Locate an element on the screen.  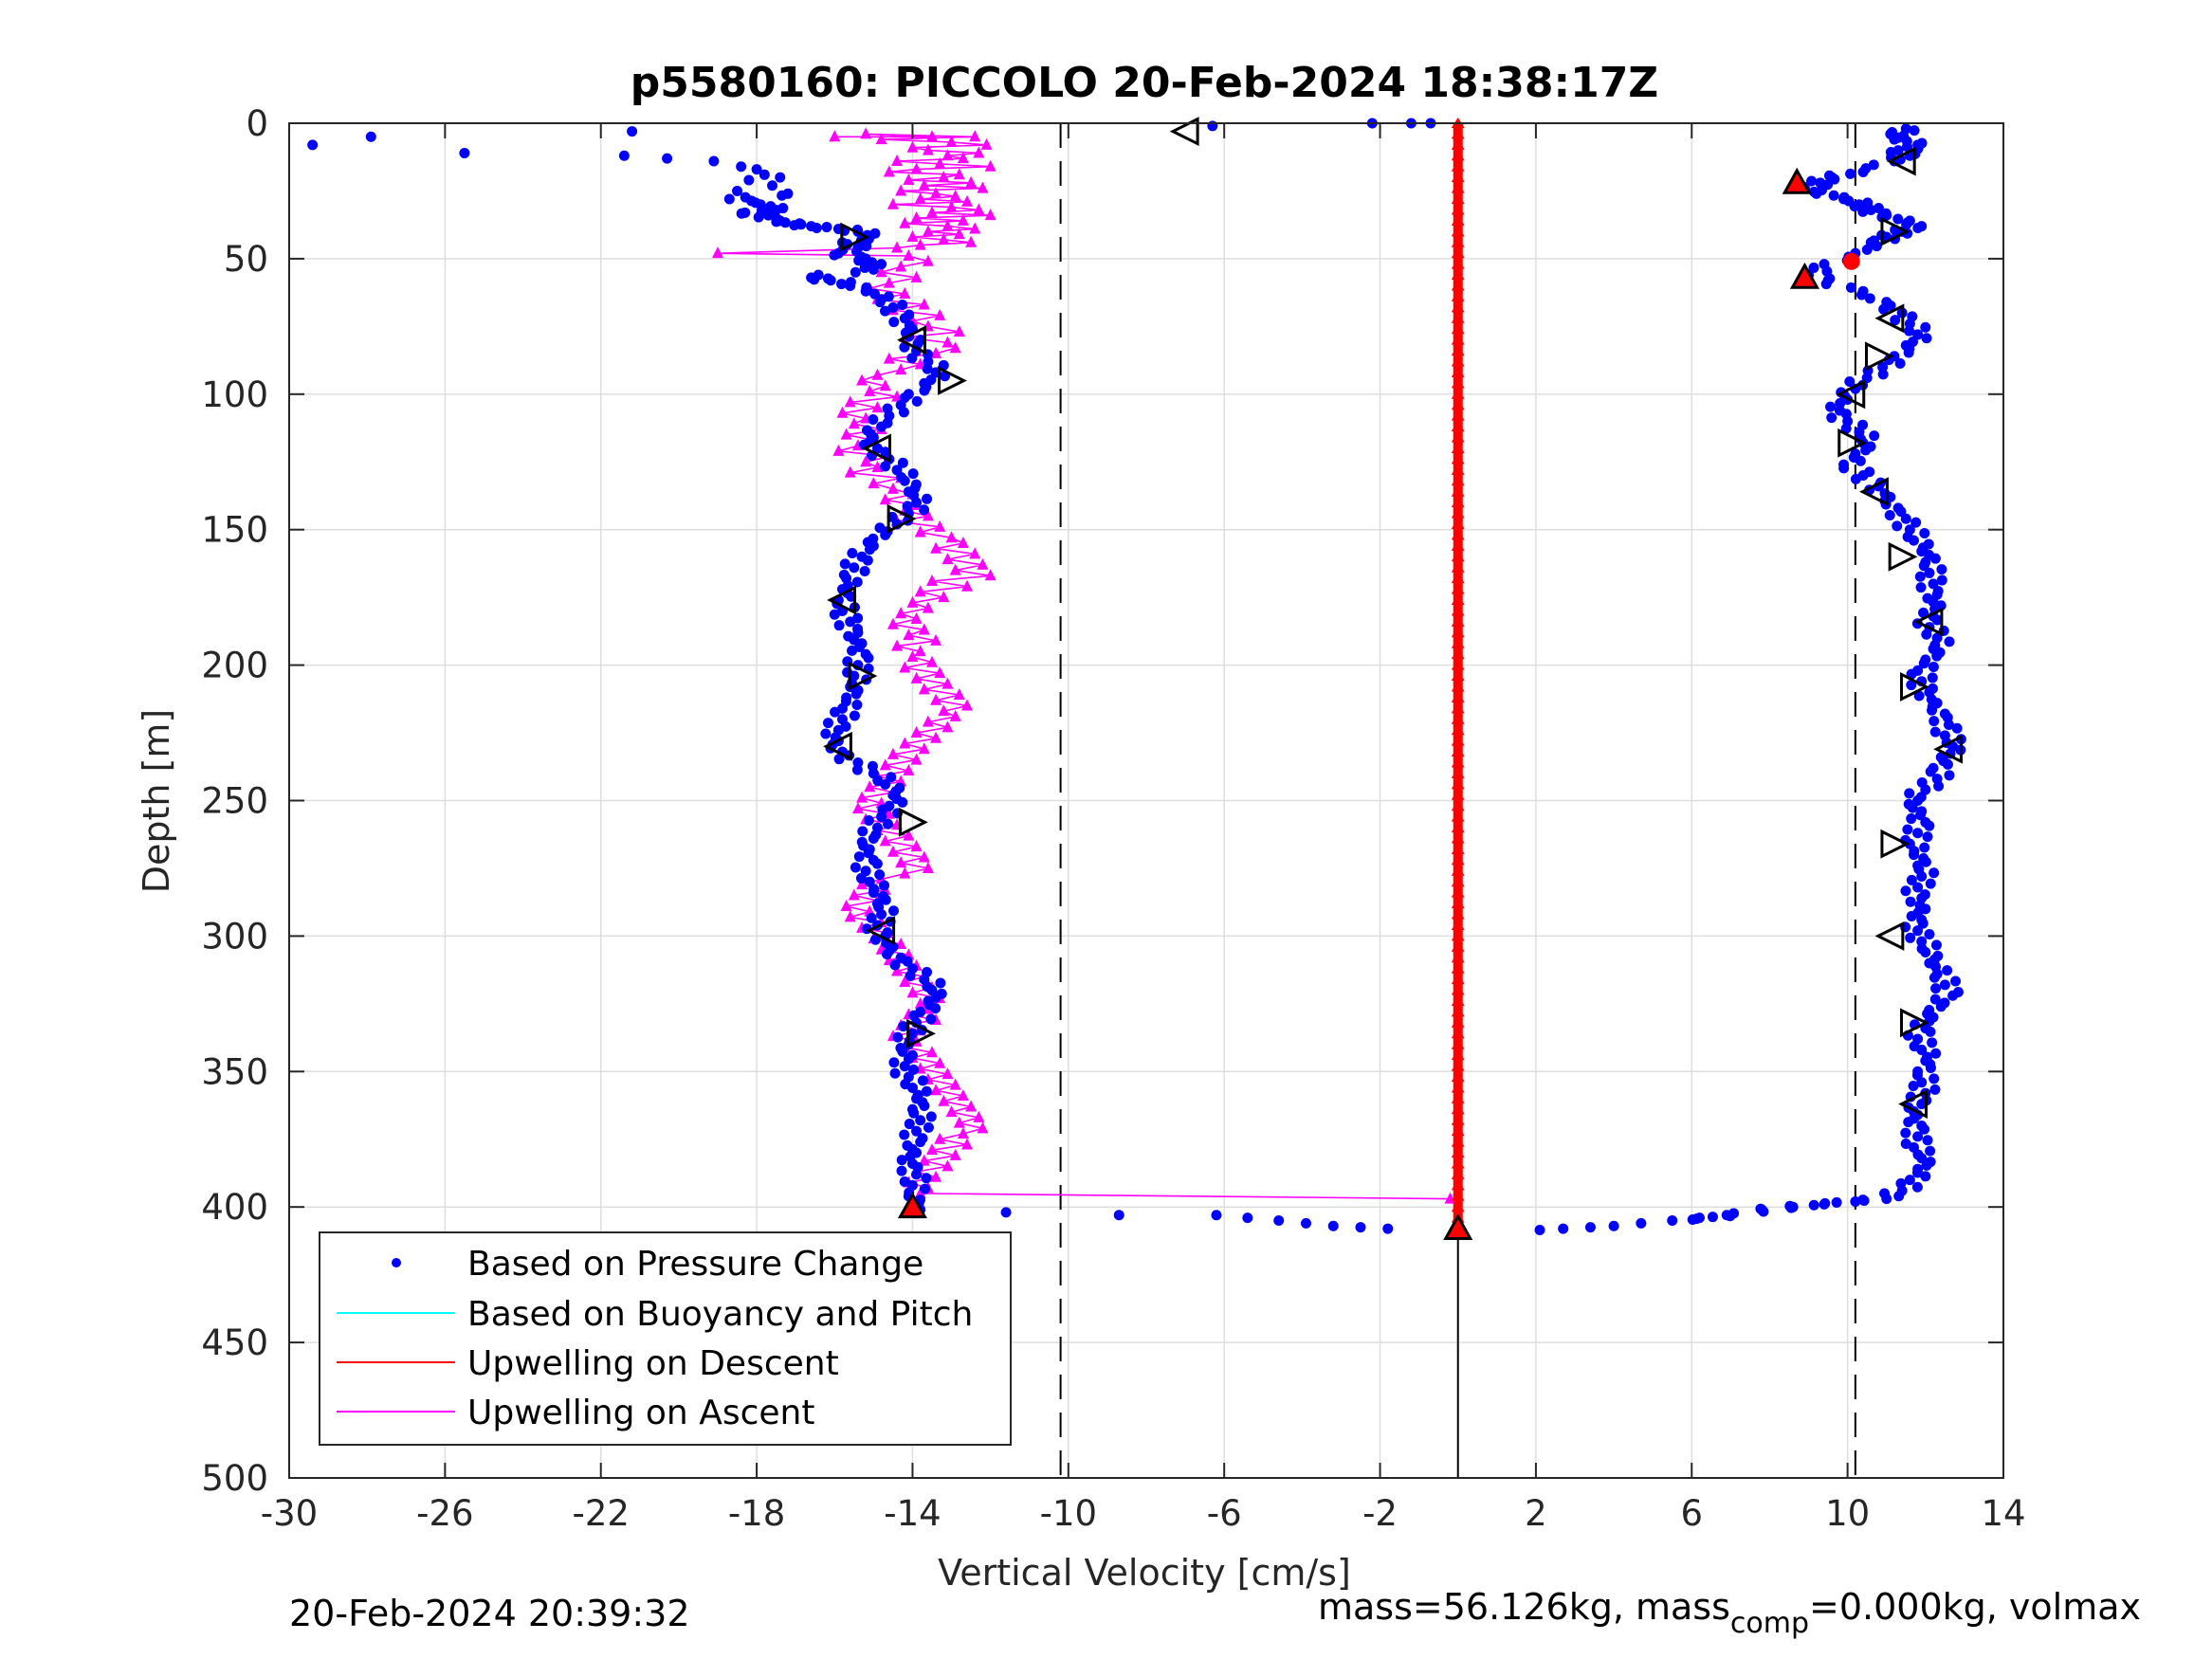
footer-timestamp: 20-Feb-2024 20:39:32 is located at coordinates (489, 1613).